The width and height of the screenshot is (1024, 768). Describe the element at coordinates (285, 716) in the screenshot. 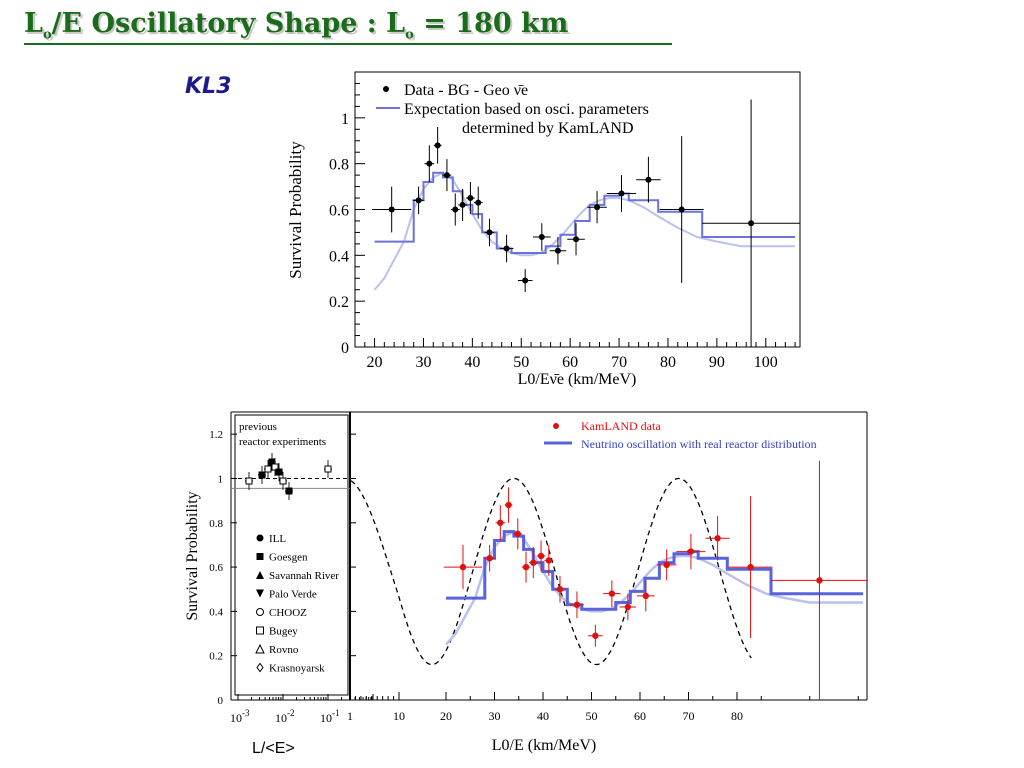

I see `bottom-left-xtick-label: 10⁻²` at that location.